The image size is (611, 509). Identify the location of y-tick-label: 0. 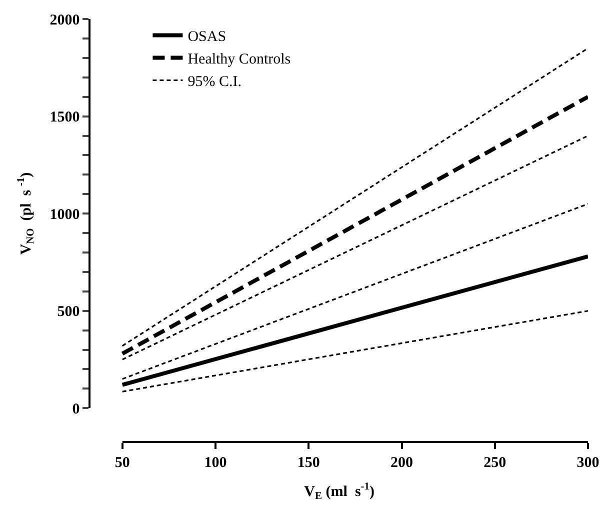
(76, 409).